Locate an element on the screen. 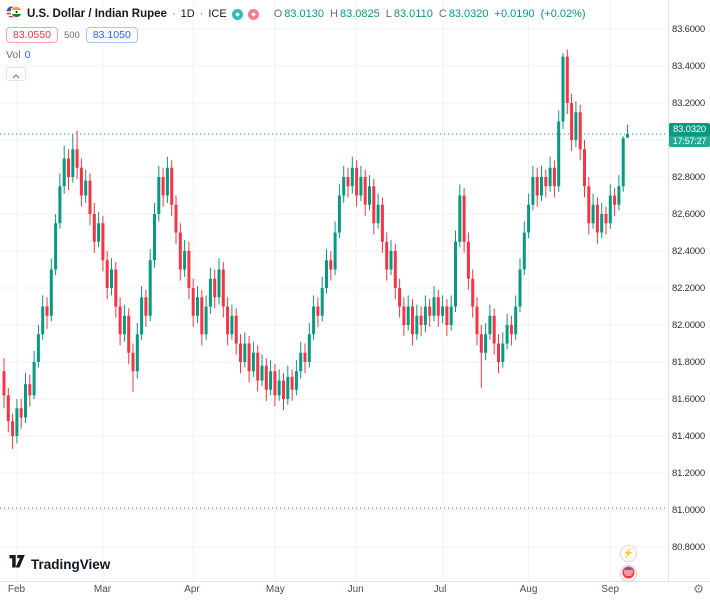  low-value: 83.0110 is located at coordinates (413, 14).